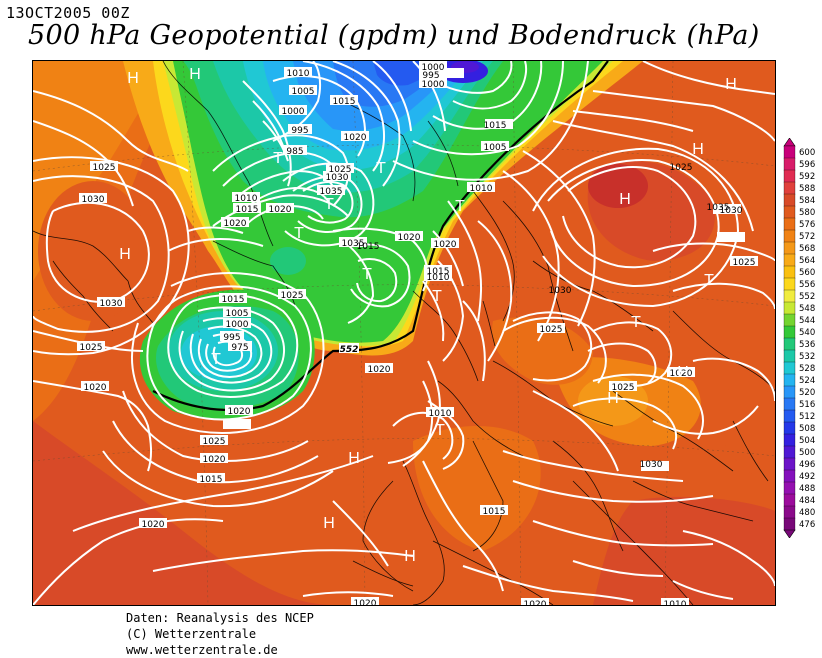 The image size is (822, 658). I want to click on isobar-label: 1000, so click(293, 112).